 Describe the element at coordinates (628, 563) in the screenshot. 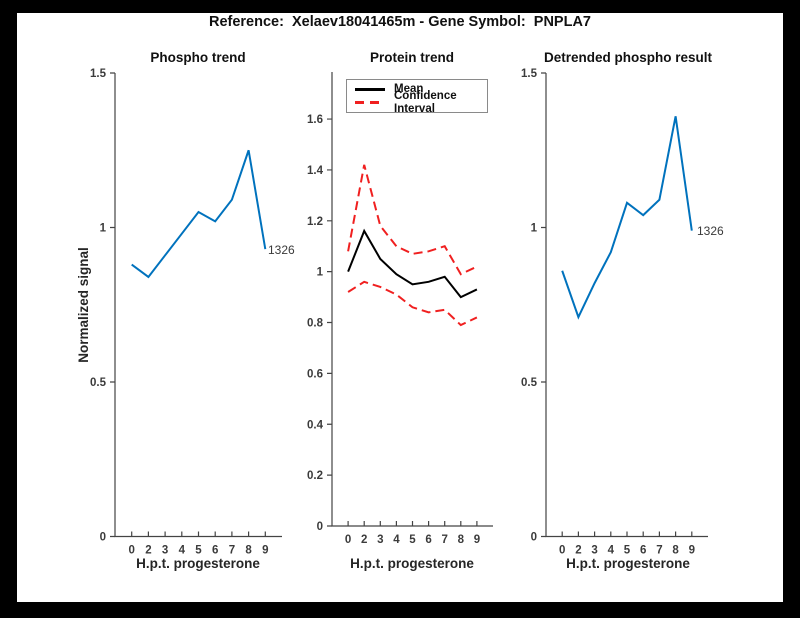

I see `x-axis-label-detrended: H.p.t. progesterone` at that location.